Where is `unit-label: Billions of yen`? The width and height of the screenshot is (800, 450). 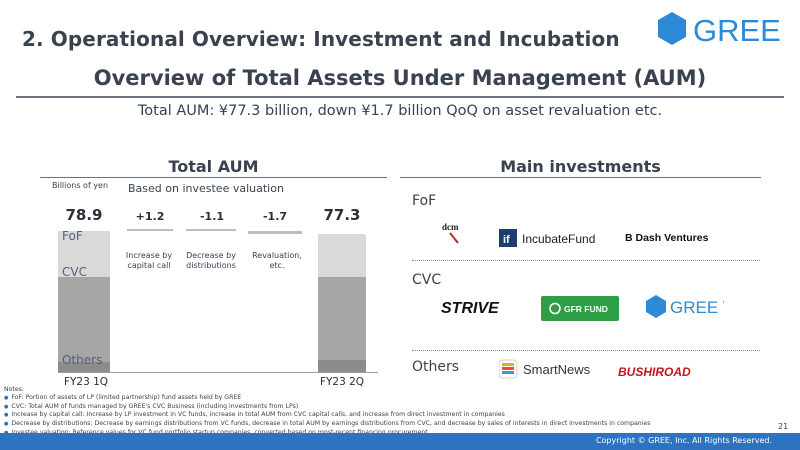 unit-label: Billions of yen is located at coordinates (80, 185).